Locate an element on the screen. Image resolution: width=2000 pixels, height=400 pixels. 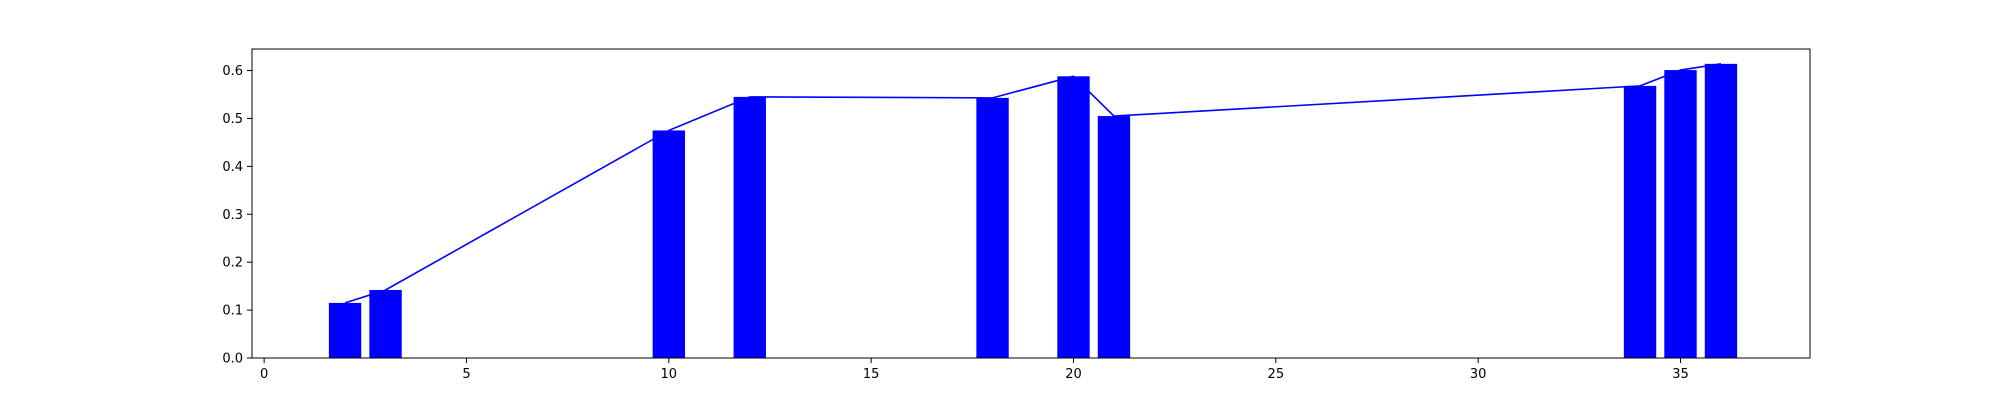
y-tick-label: 0.0 is located at coordinates (232, 359).